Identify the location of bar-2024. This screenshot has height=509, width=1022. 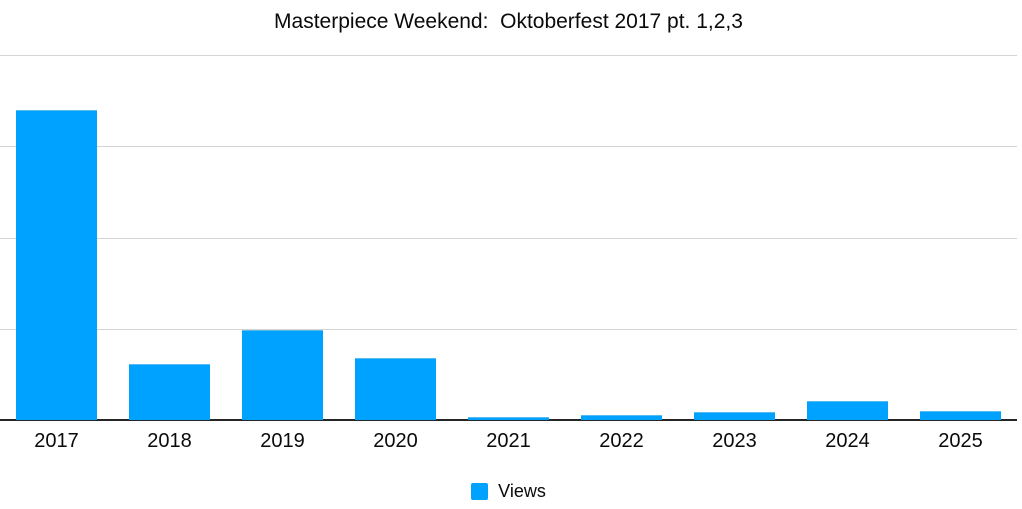
(847, 410).